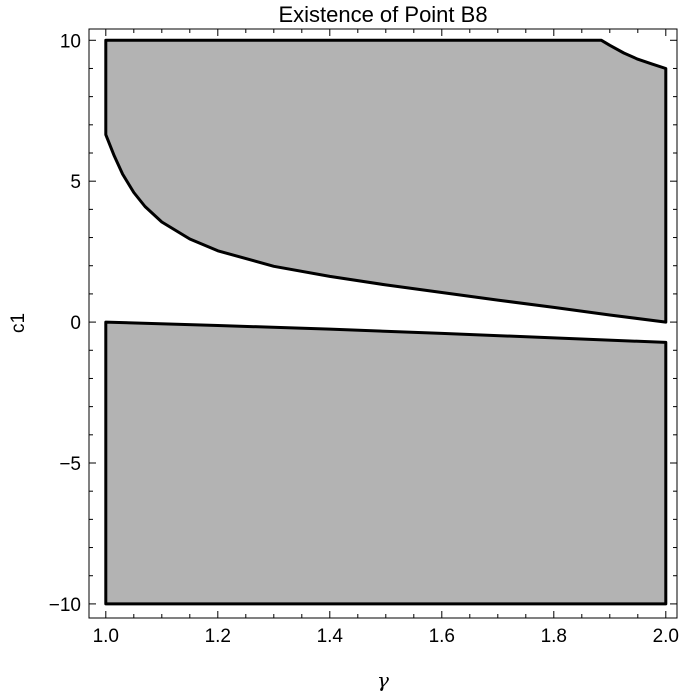 This screenshot has height=696, width=681. Describe the element at coordinates (75, 182) in the screenshot. I see `y-tick-label: 5` at that location.